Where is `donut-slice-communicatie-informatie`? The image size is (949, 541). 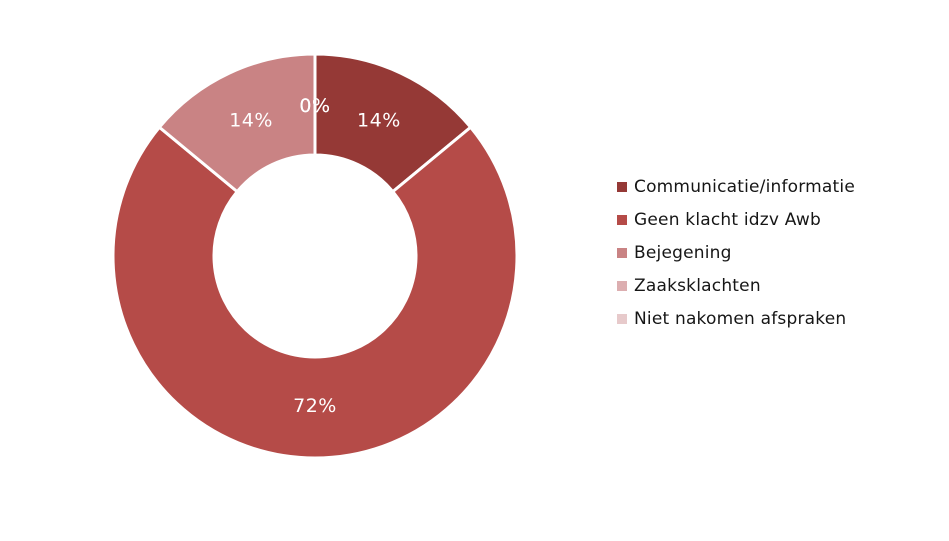 donut-slice-communicatie-informatie is located at coordinates (393, 123).